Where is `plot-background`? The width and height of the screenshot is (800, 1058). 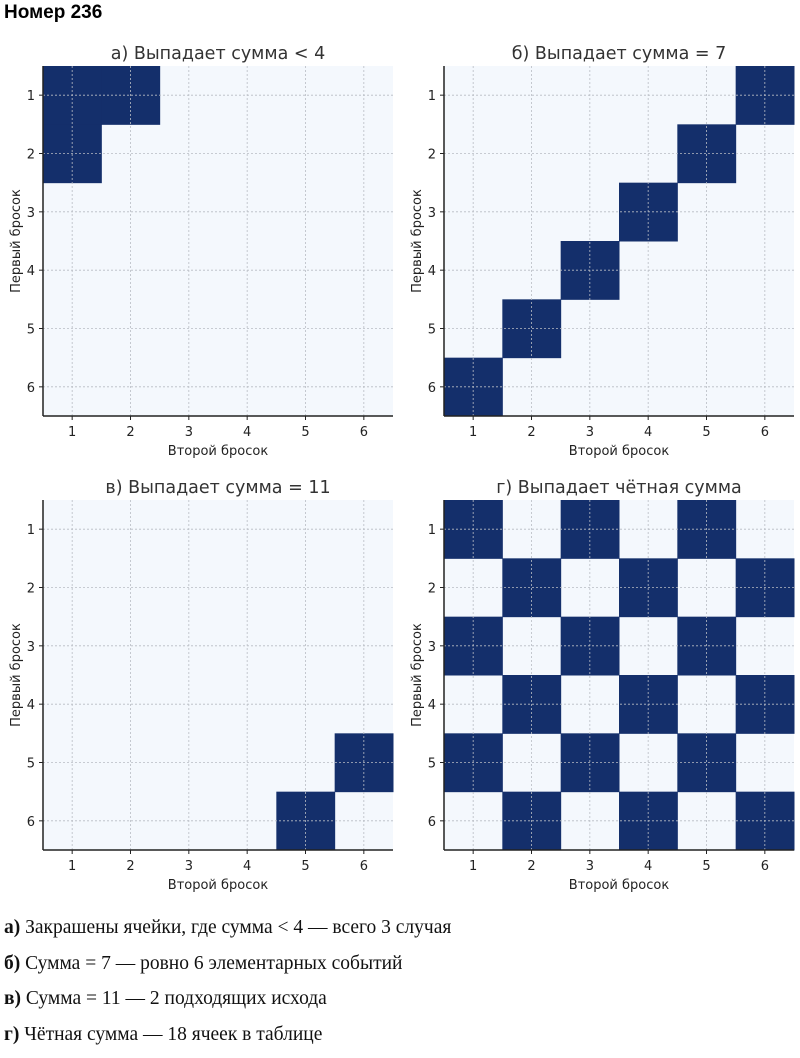
plot-background is located at coordinates (218, 675).